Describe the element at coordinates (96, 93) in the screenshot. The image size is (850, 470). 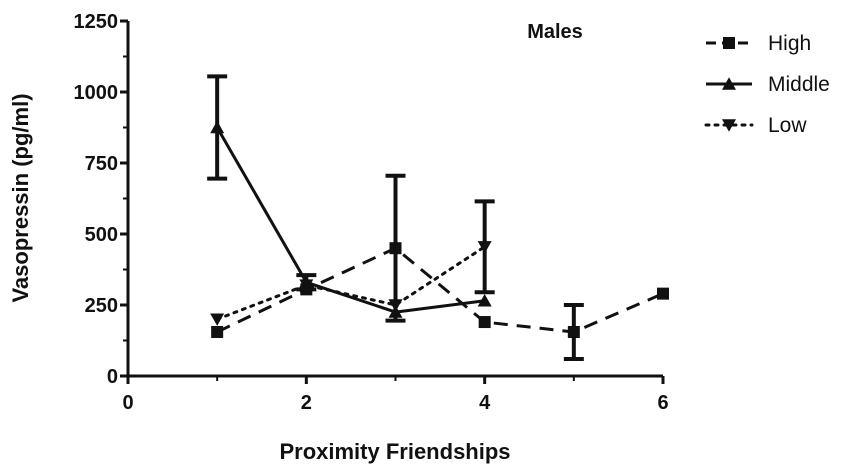
I see `y-tick-label: 1000` at that location.